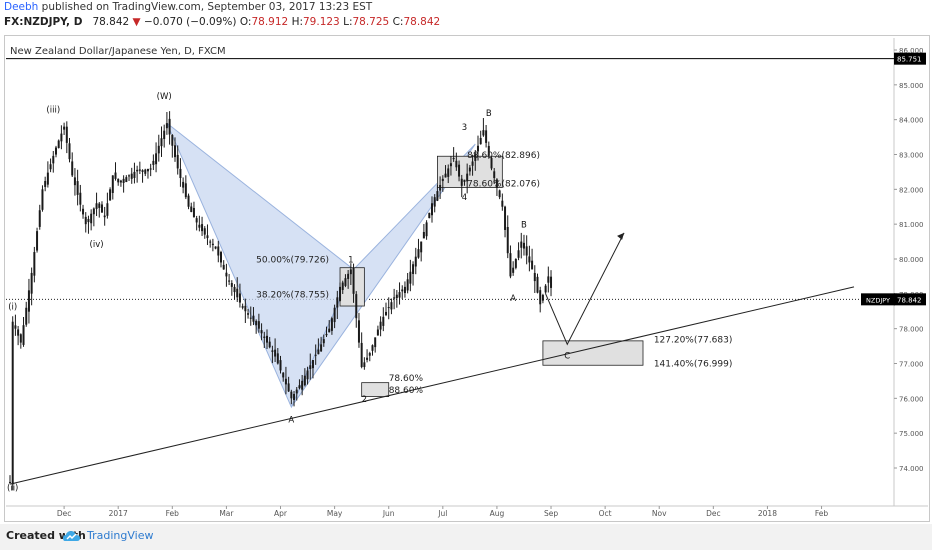 The image size is (932, 550). What do you see at coordinates (911, 121) in the screenshot?
I see `y-tick-label: 84.000` at bounding box center [911, 121].